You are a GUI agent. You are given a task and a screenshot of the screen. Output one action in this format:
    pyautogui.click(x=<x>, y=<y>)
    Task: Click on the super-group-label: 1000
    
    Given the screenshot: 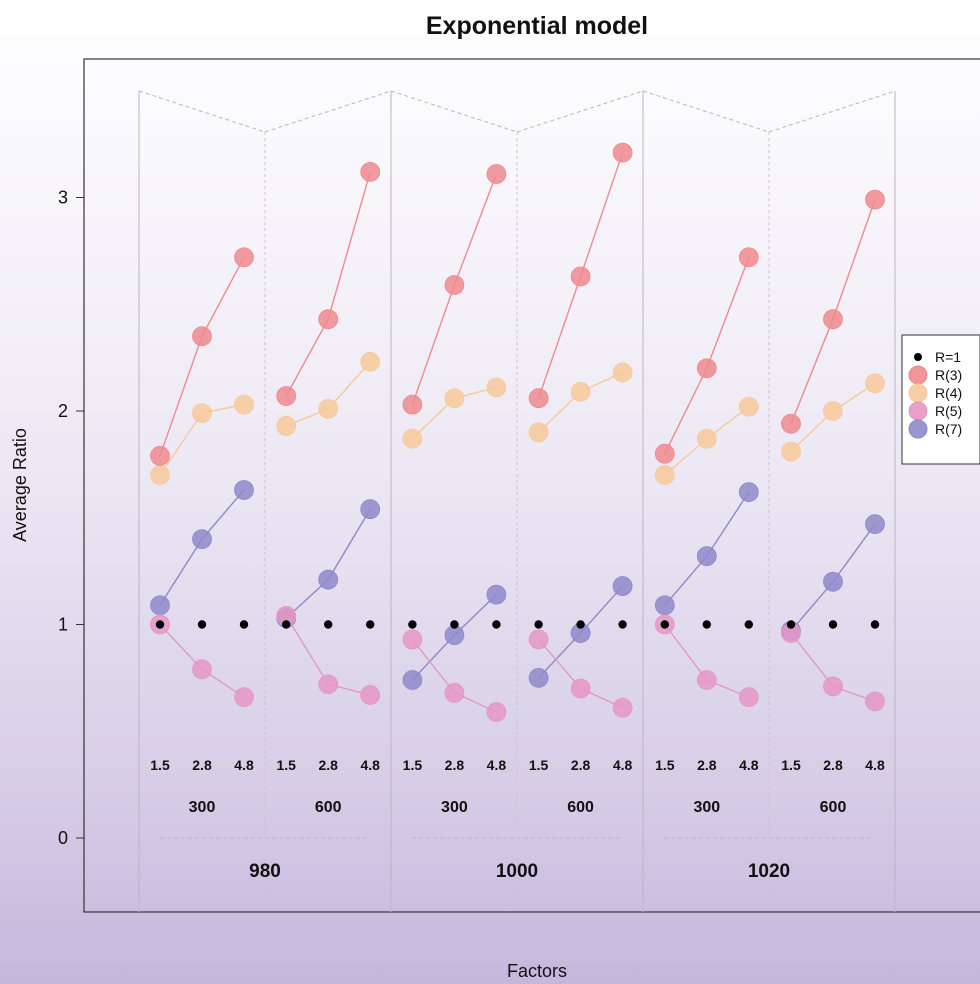 What is the action you would take?
    pyautogui.click(x=517, y=871)
    